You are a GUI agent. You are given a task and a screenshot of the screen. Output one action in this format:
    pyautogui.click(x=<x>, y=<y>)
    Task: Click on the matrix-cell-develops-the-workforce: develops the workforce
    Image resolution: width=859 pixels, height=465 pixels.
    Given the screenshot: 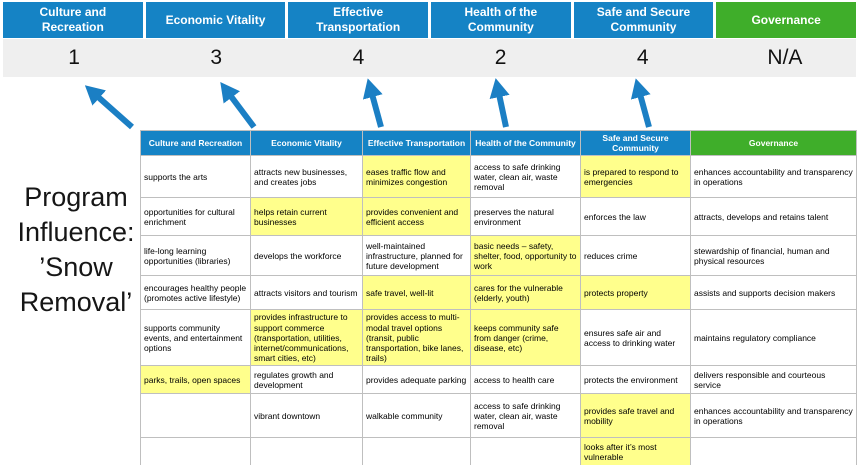 What is the action you would take?
    pyautogui.click(x=306, y=256)
    